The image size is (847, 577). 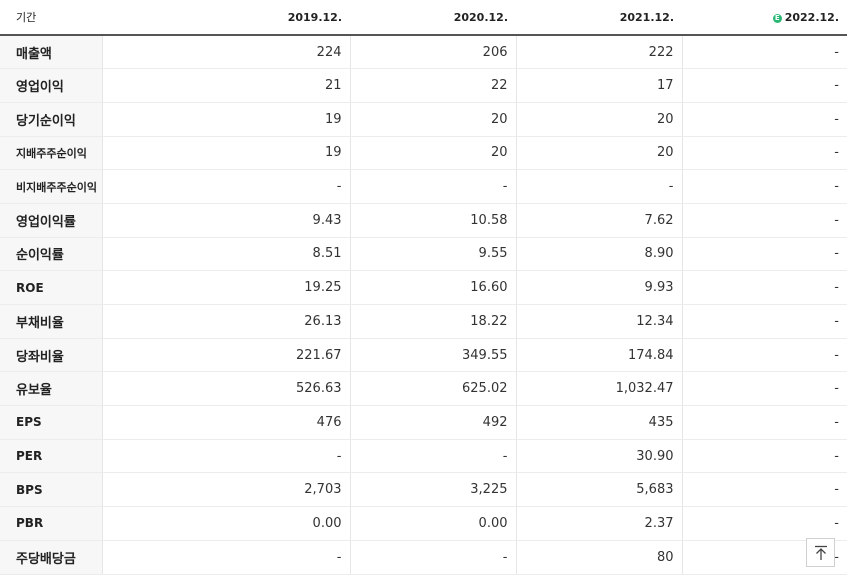 I want to click on table-row: 지배주주순이익 19 20 20 -, so click(x=423, y=153).